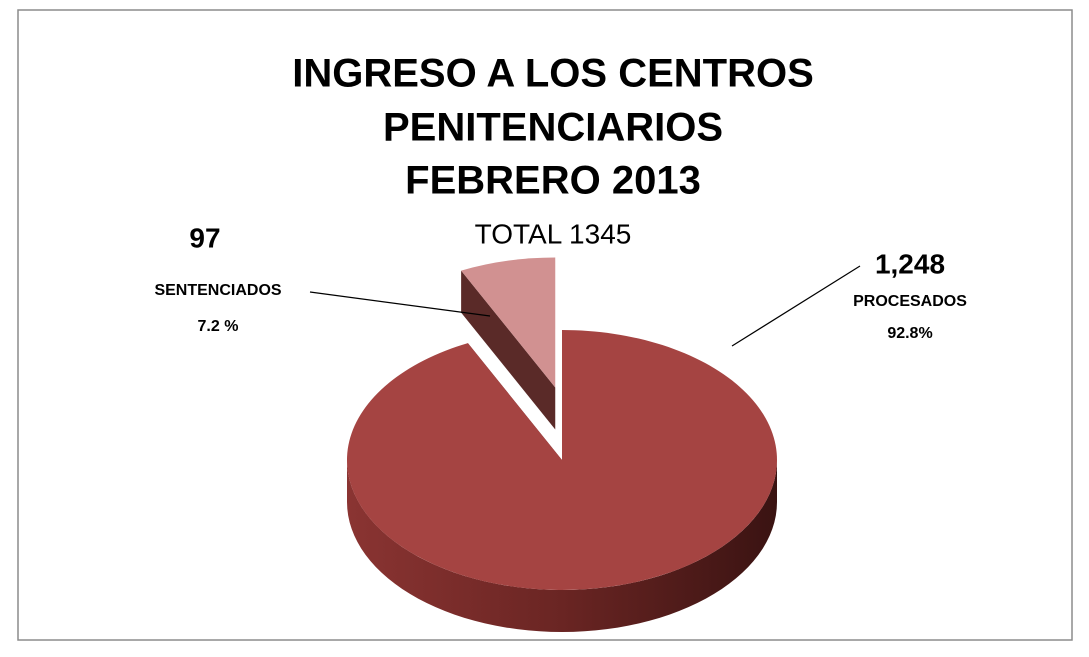 The image size is (1089, 657). I want to click on chart-subtitle: TOTAL 1345, so click(553, 233).